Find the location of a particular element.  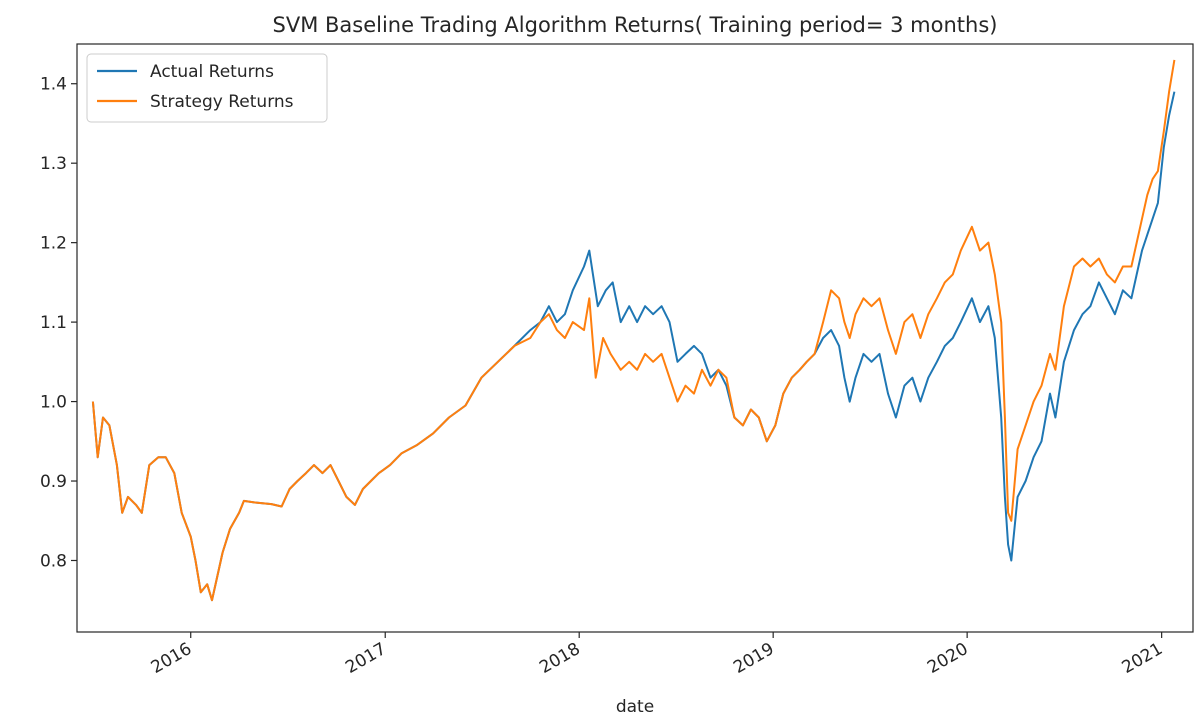

x-tick-label: 2018 is located at coordinates (559, 658).